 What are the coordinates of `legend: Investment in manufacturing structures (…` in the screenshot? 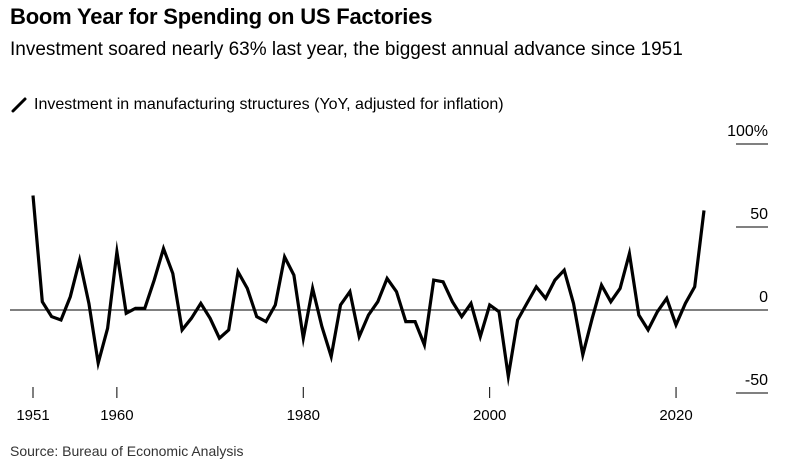 It's located at (257, 105).